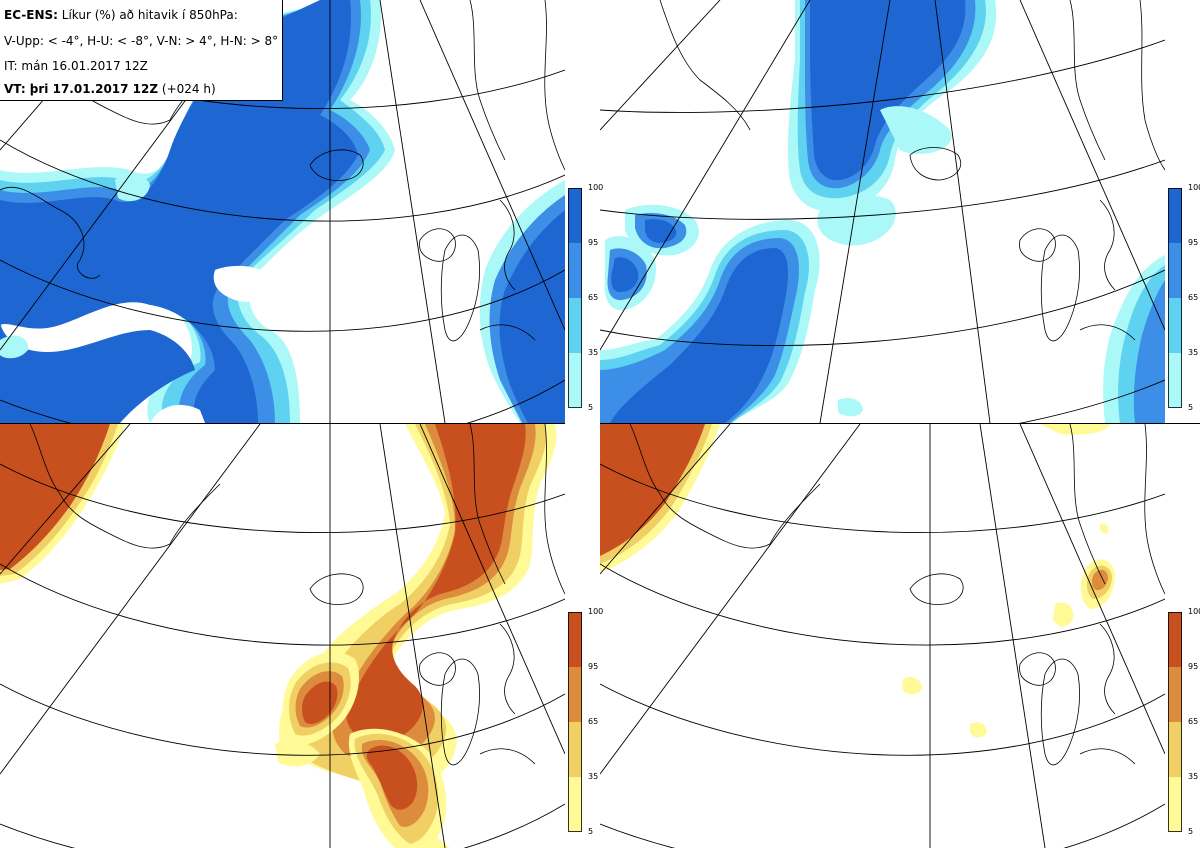 The image size is (1200, 848). What do you see at coordinates (149, 15) in the screenshot?
I see `product-description: Líkur (%) að hitavik í 850hPa:` at bounding box center [149, 15].